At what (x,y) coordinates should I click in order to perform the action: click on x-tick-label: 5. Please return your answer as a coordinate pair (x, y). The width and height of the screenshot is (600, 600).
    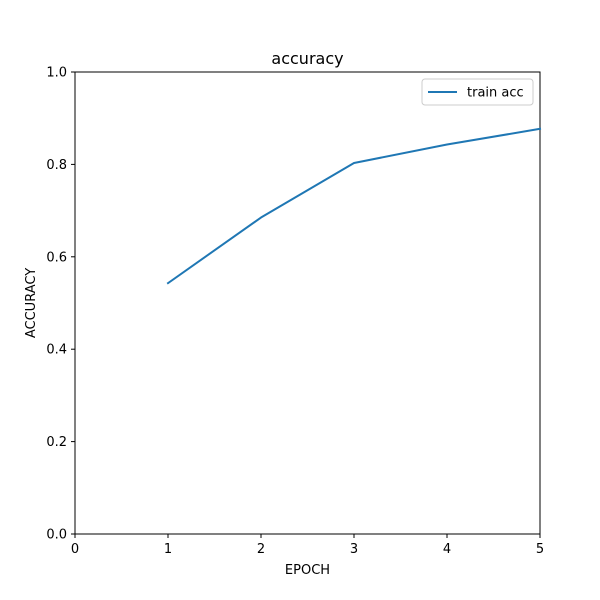
    Looking at the image, I should click on (540, 549).